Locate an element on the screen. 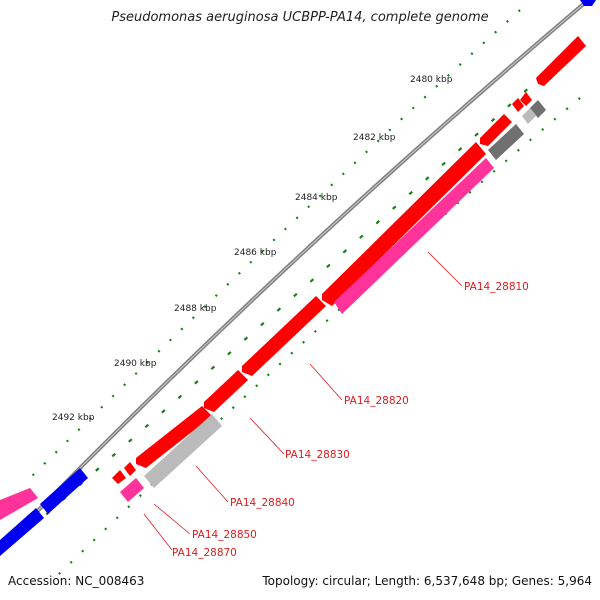 Image resolution: width=600 pixels, height=600 pixels. gene-label-28820: PA14_28820 is located at coordinates (376, 401).